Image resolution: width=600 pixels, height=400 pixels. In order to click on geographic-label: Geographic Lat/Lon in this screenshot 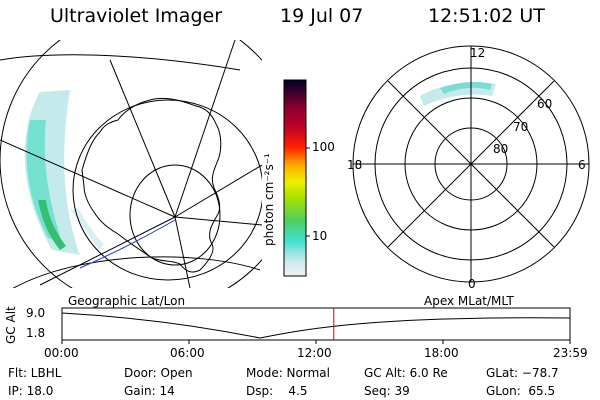, I will do `click(127, 301)`.